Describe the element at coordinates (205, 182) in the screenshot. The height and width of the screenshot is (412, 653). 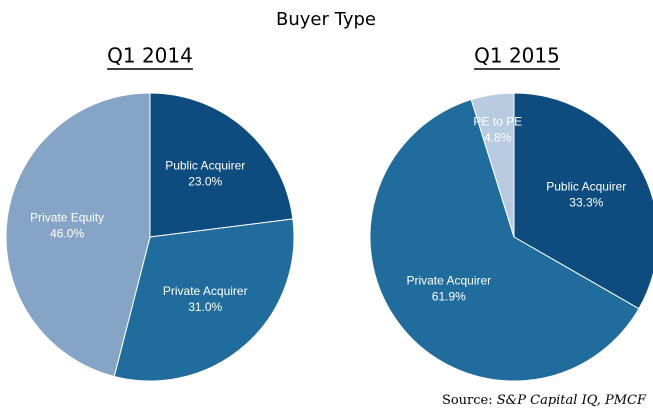
I see `slice-value-label: 23.0%` at that location.